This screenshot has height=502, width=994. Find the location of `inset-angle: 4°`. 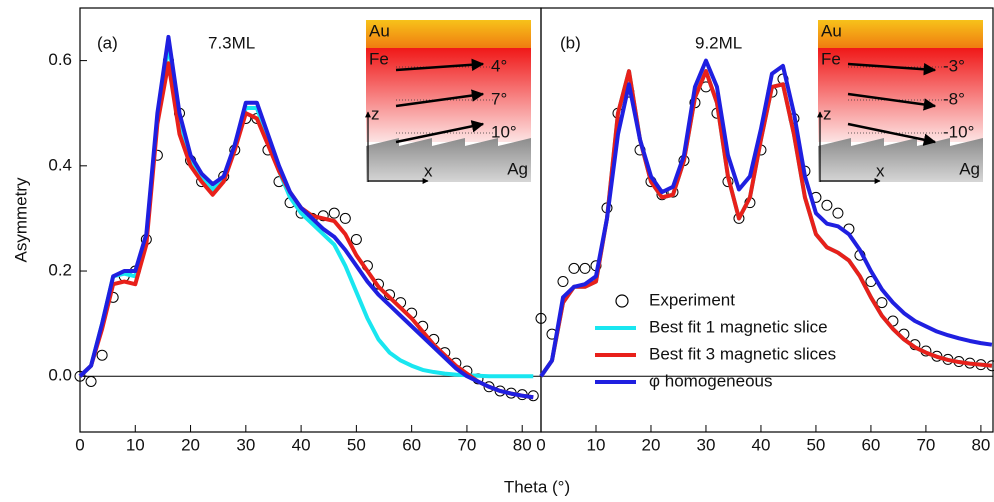

inset-angle: 4° is located at coordinates (499, 65).